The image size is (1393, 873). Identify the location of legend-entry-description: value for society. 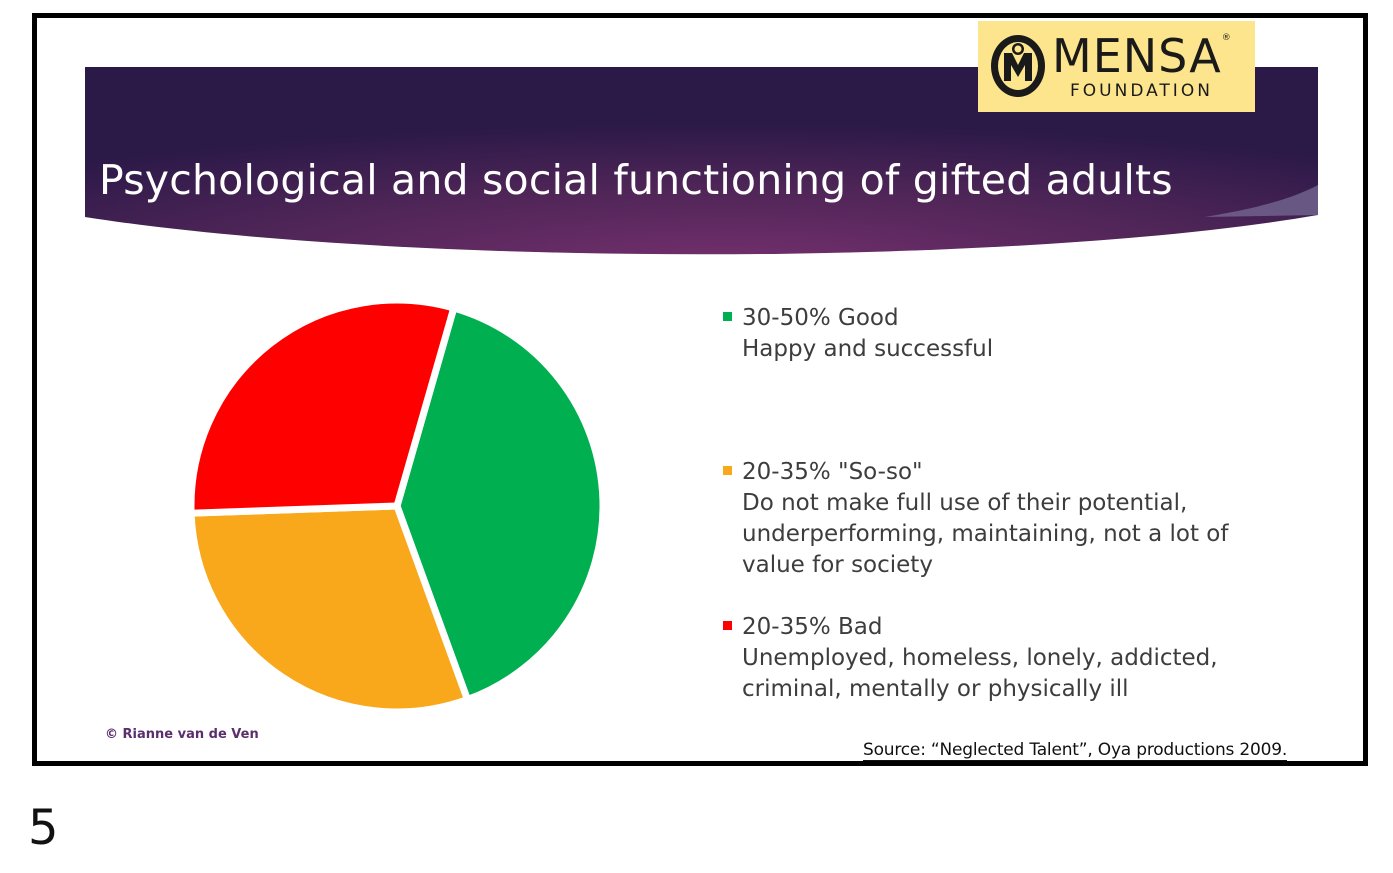
(837, 565).